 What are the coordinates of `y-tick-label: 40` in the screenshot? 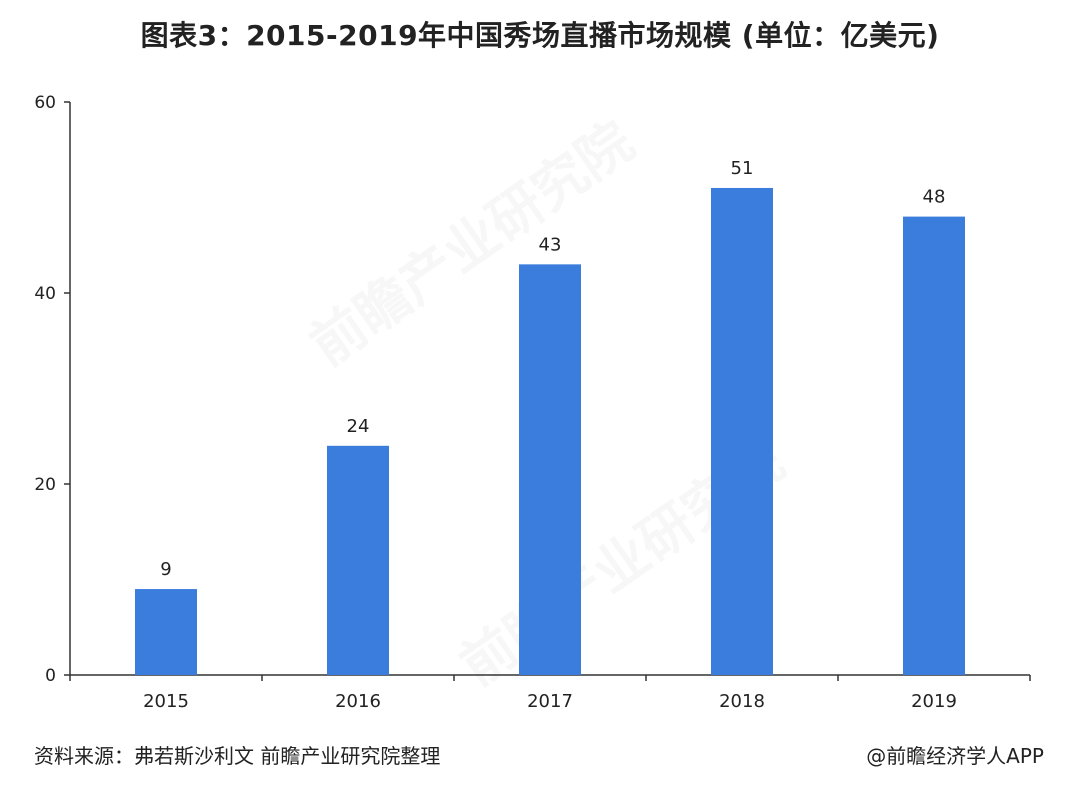 It's located at (45, 294).